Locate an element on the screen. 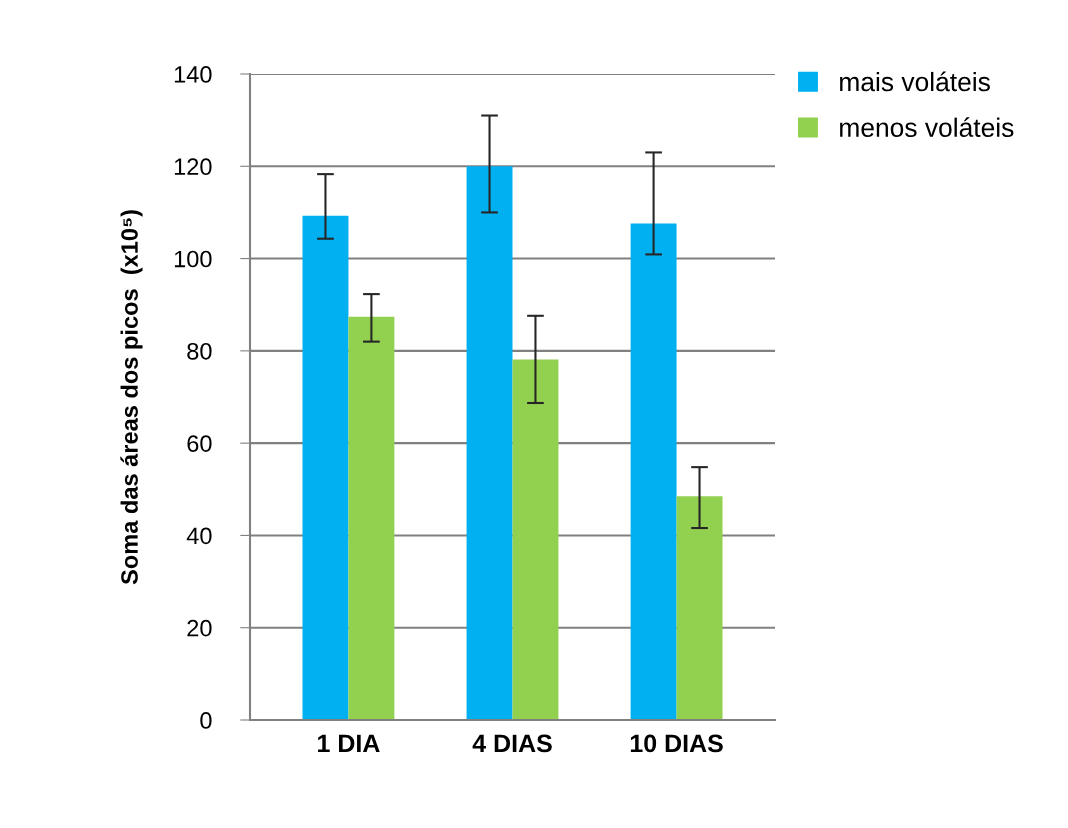 The image size is (1068, 828). x-tick-label: 4 DIAS is located at coordinates (512, 743).